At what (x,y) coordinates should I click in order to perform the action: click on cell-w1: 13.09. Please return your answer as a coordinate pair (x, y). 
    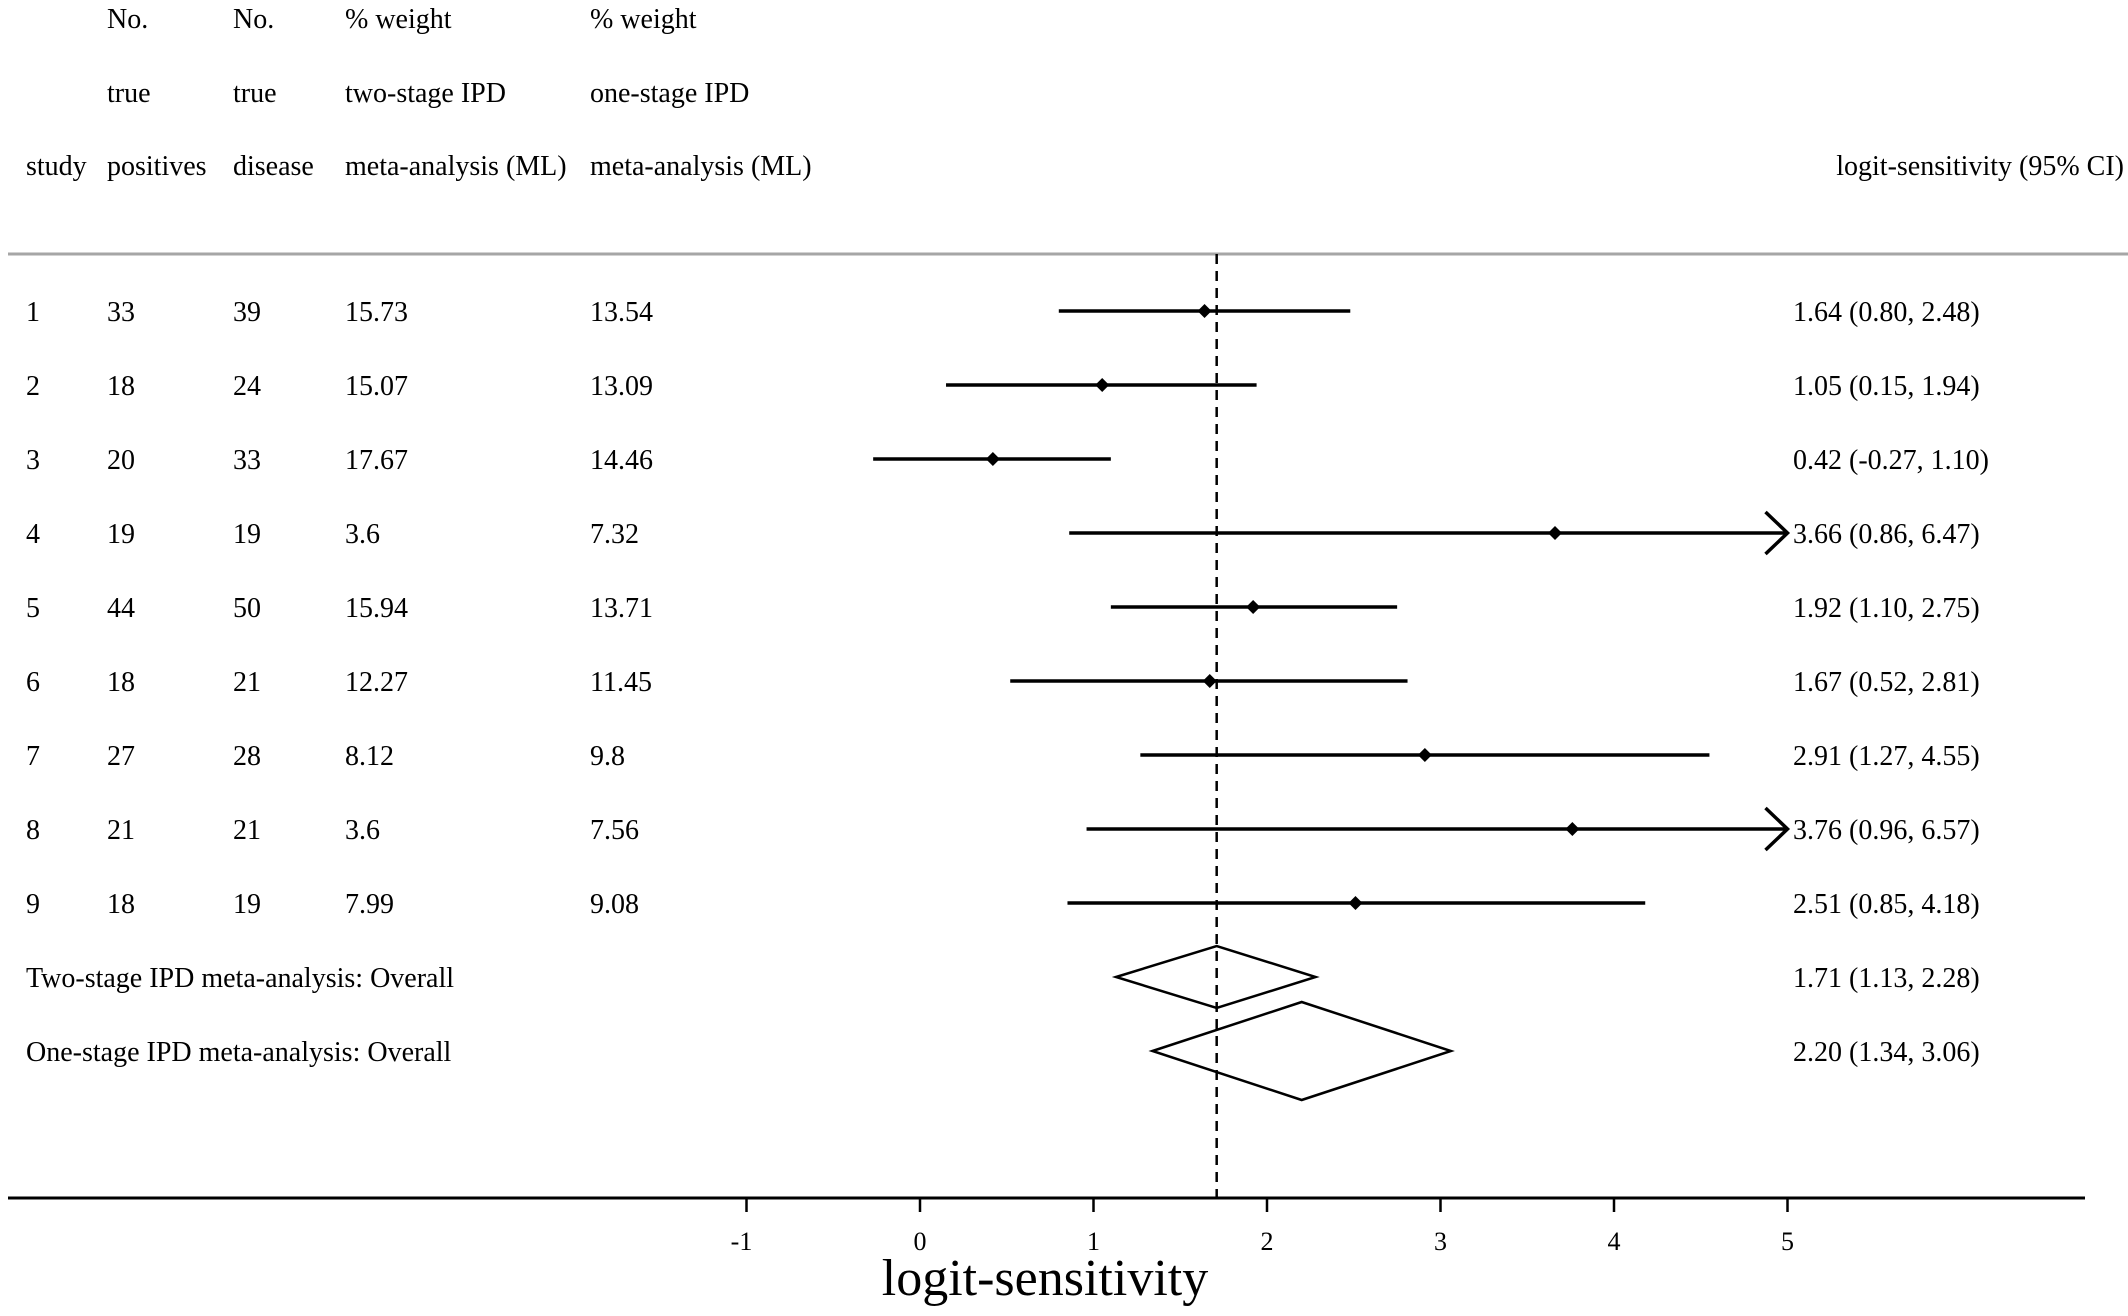
    Looking at the image, I should click on (621, 386).